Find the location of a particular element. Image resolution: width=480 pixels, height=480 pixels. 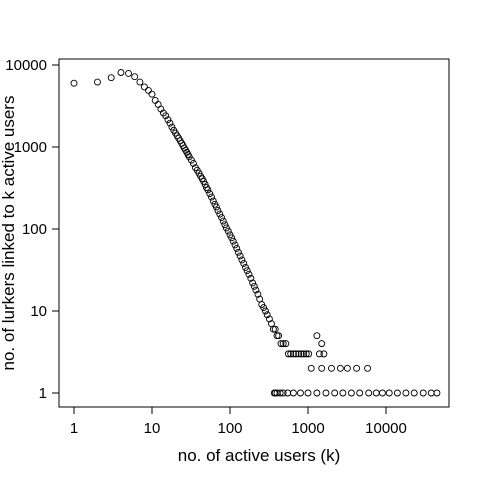

x-tick-label: 100 is located at coordinates (229, 428).